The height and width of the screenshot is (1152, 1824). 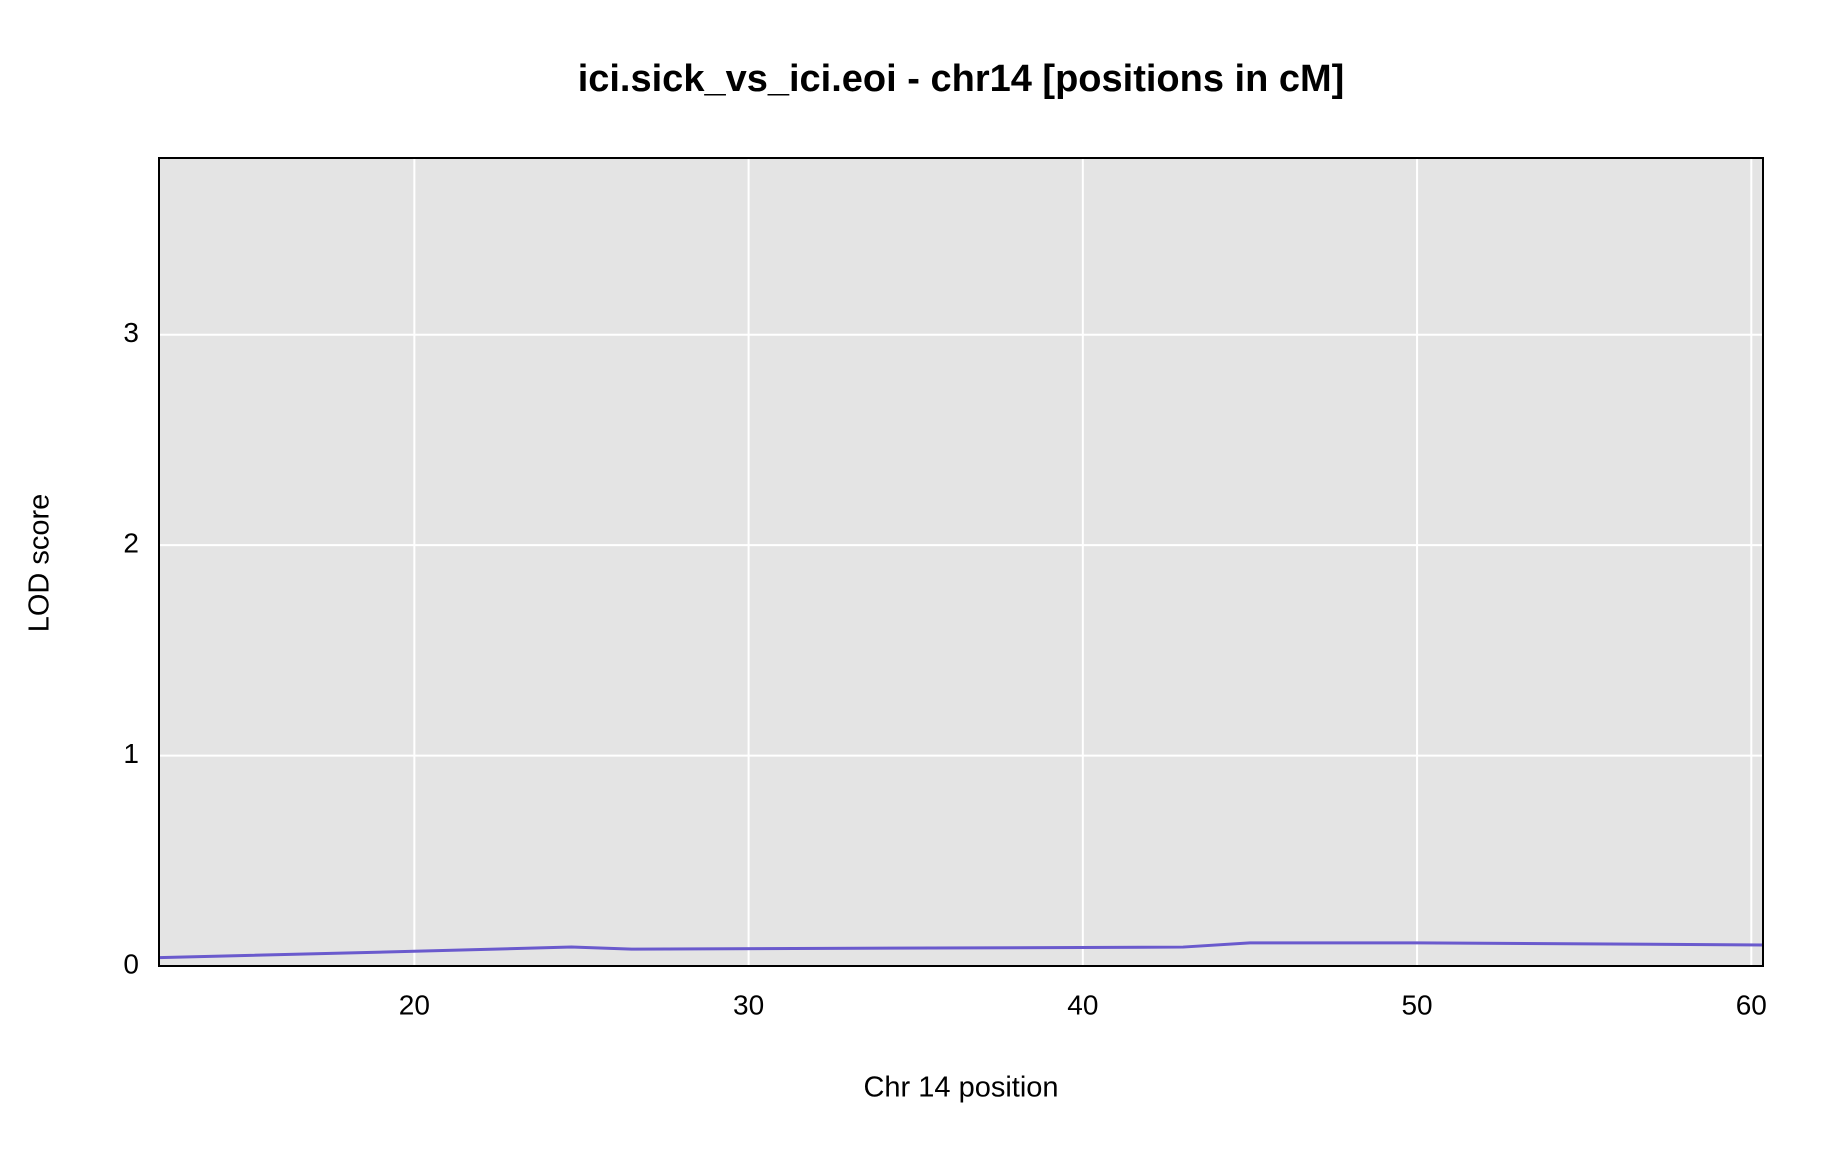 I want to click on marks, so click(x=961, y=950).